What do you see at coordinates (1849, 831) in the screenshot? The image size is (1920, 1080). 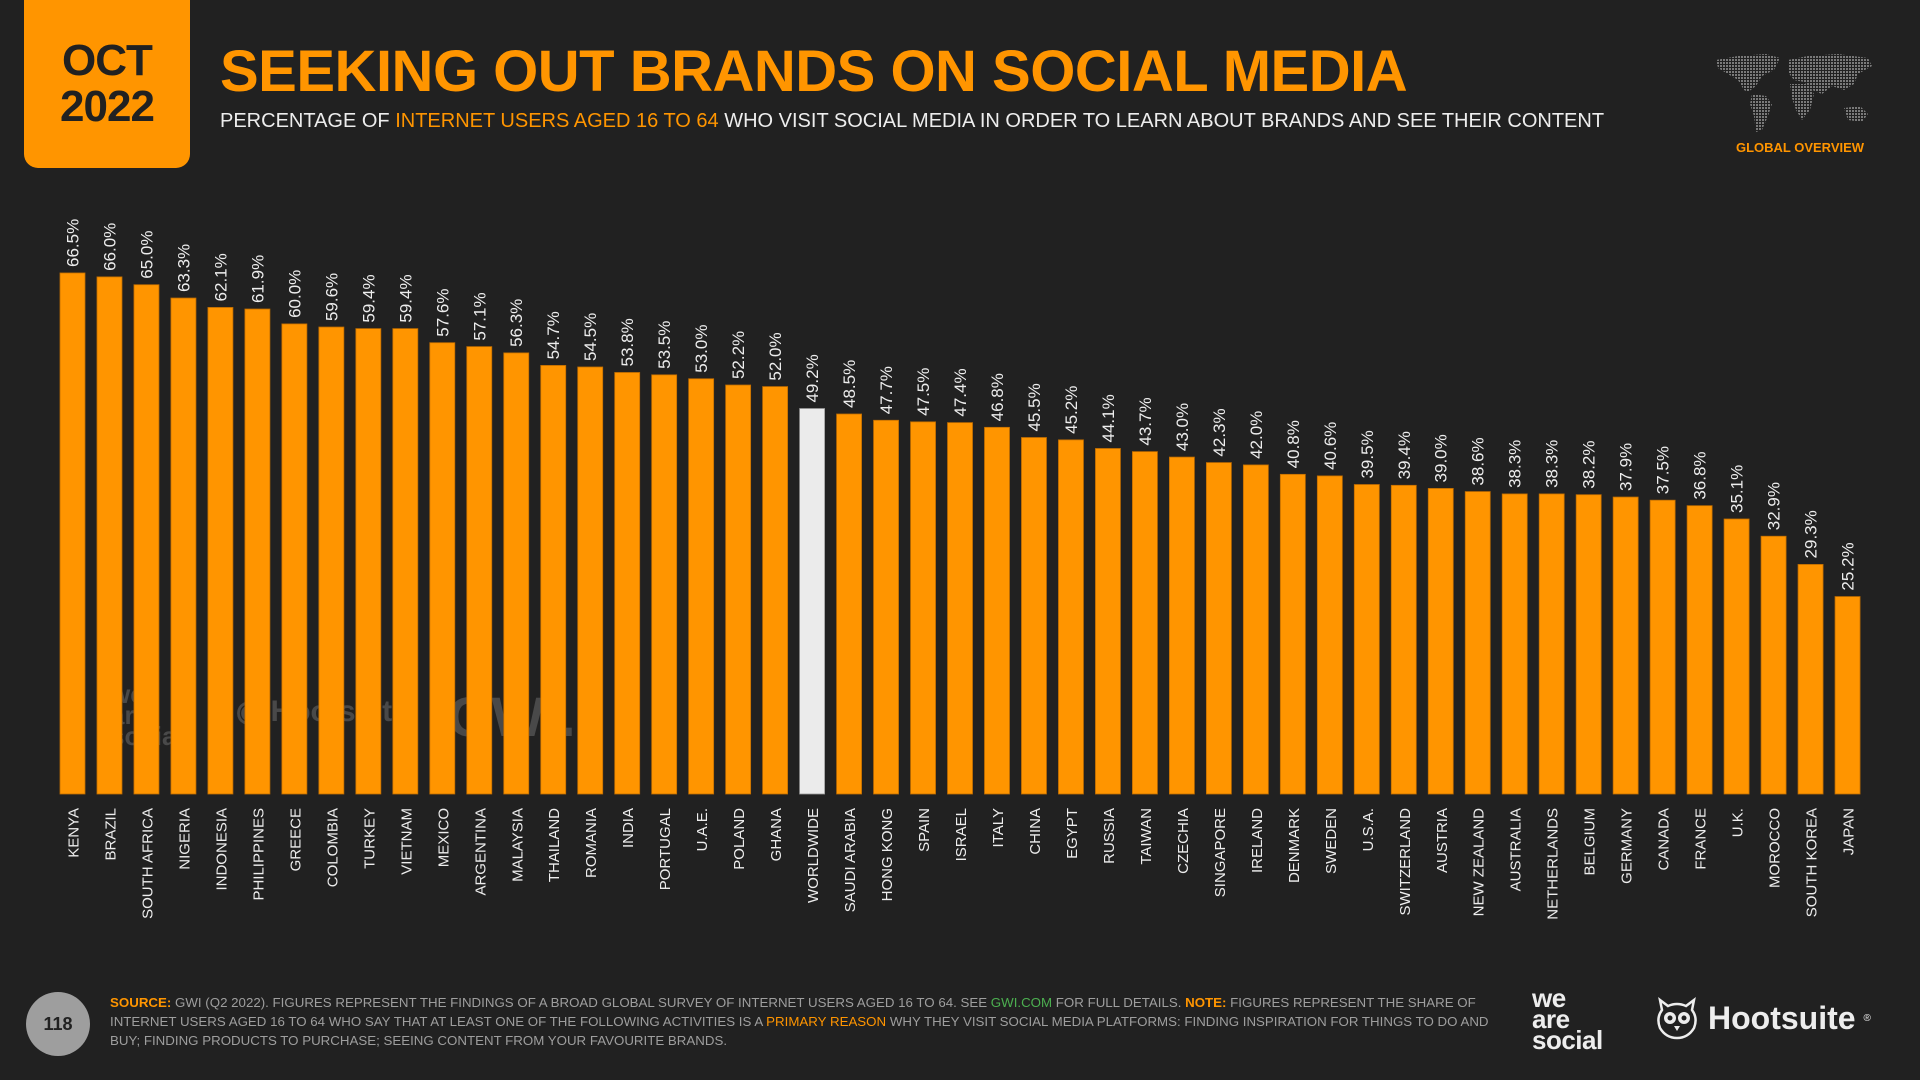 I see `category-label: JAPAN` at bounding box center [1849, 831].